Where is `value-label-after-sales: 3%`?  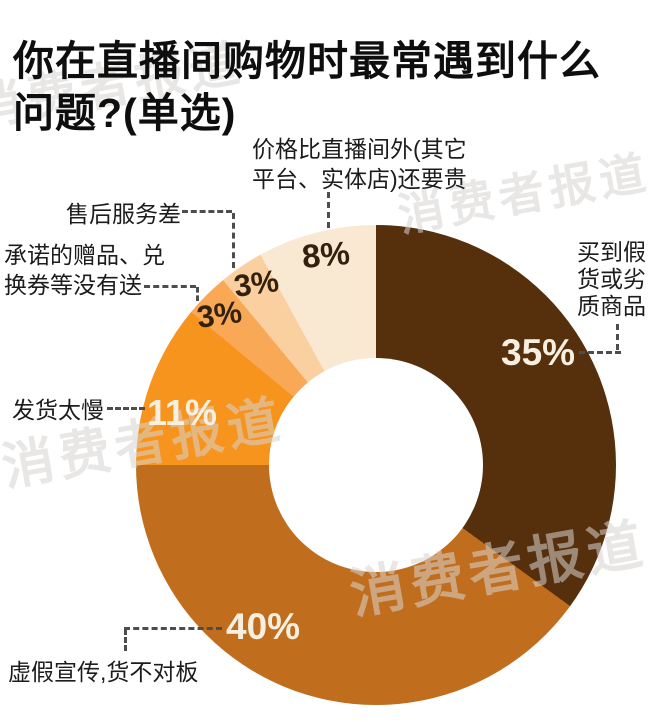
value-label-after-sales: 3% is located at coordinates (256, 283).